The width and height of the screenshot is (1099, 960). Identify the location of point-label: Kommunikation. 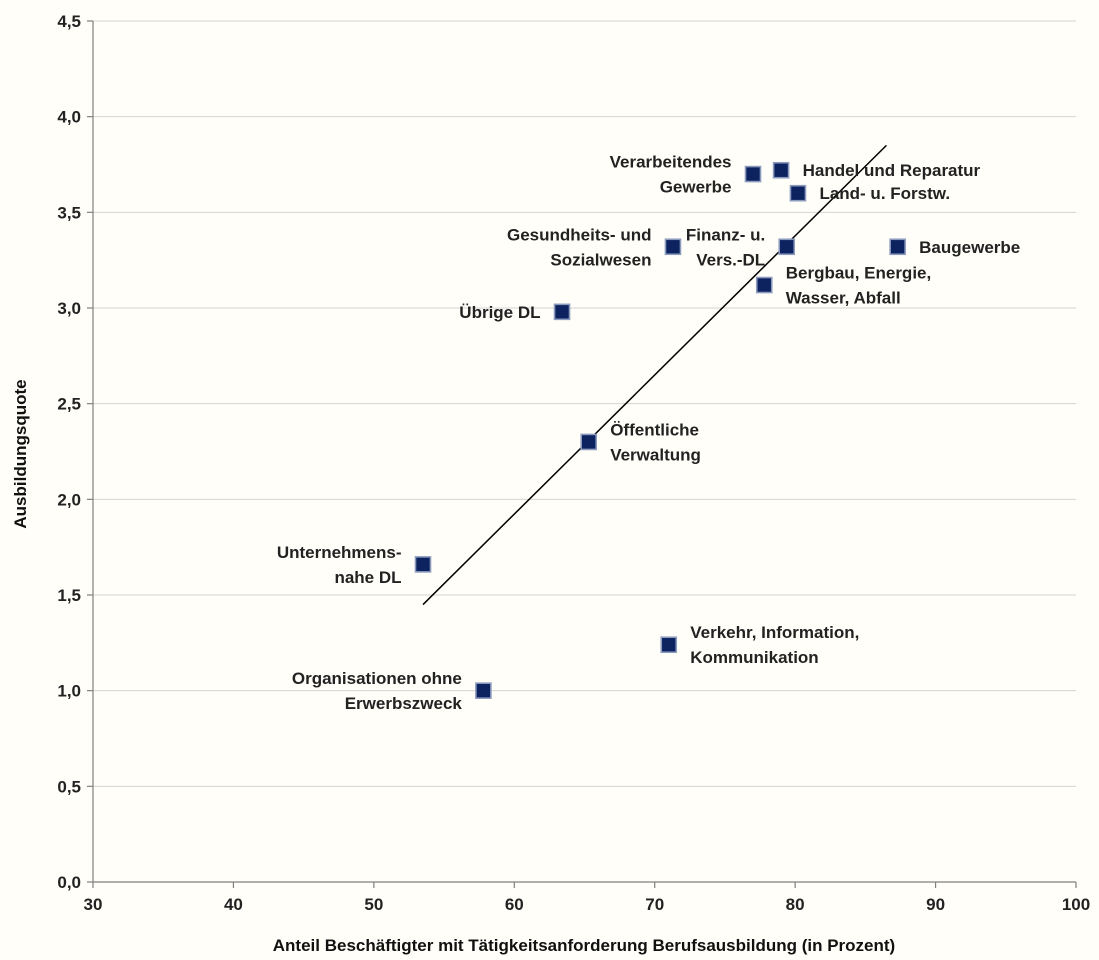
(754, 657).